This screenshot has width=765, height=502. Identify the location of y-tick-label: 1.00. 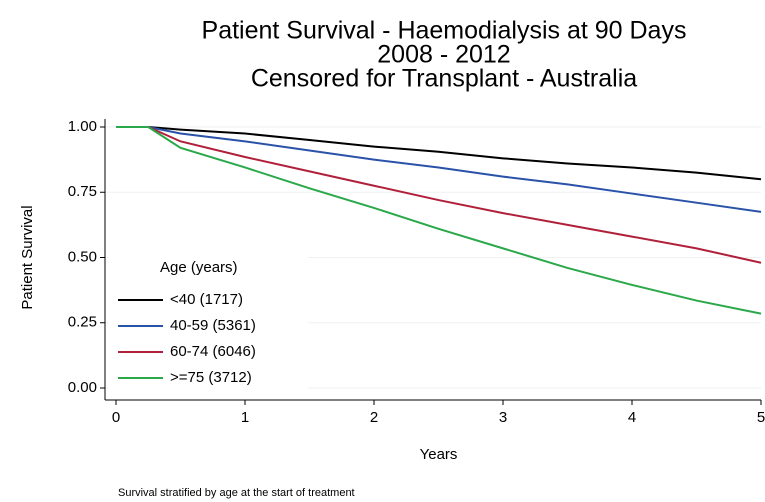
(82, 126).